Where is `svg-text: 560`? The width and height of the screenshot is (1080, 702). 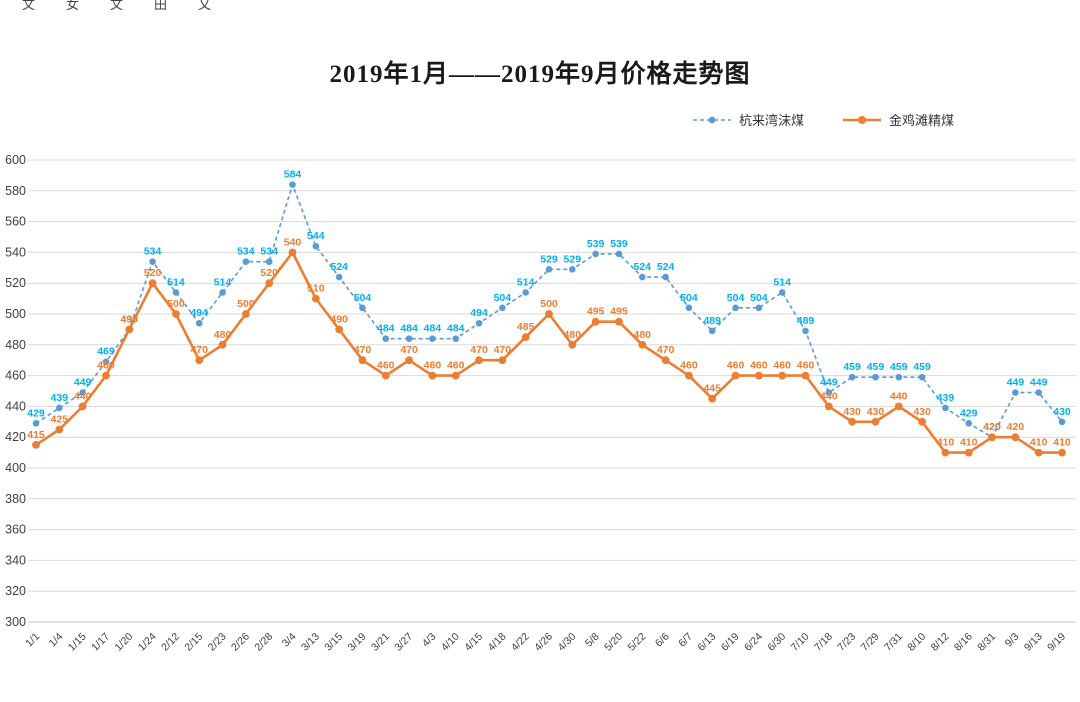 svg-text: 560 is located at coordinates (15, 222).